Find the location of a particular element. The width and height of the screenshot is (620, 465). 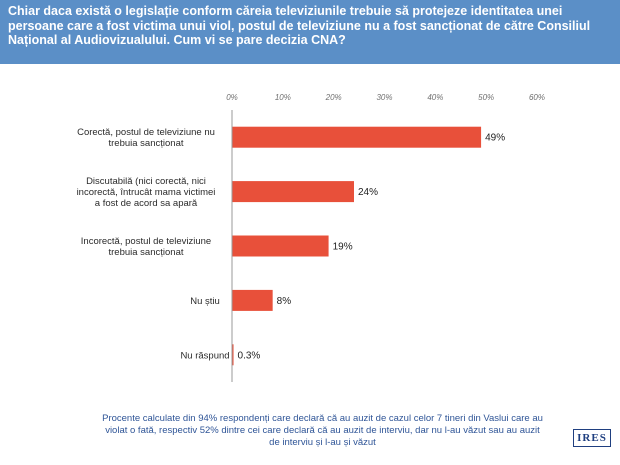

bar-value-label: 0.3% is located at coordinates (249, 355).